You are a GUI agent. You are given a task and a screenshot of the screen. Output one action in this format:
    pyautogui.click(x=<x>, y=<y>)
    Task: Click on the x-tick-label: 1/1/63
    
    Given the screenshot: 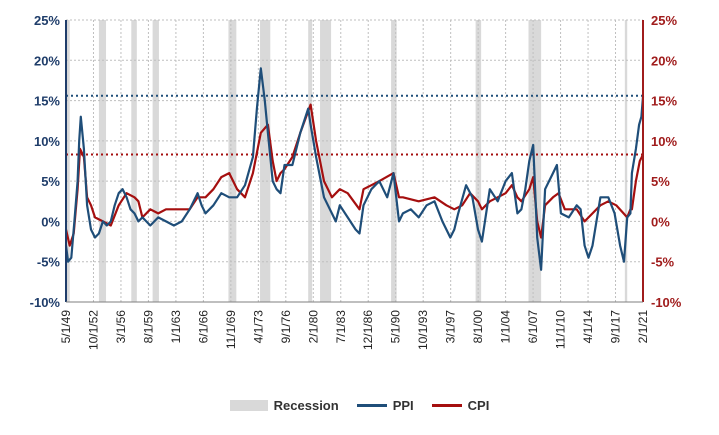 What is the action you would take?
    pyautogui.click(x=176, y=327)
    